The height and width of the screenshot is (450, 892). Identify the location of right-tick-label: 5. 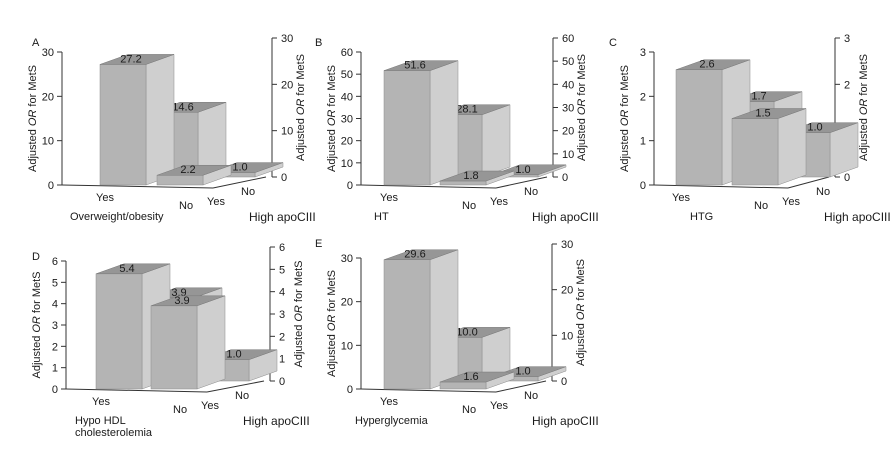
(282, 270).